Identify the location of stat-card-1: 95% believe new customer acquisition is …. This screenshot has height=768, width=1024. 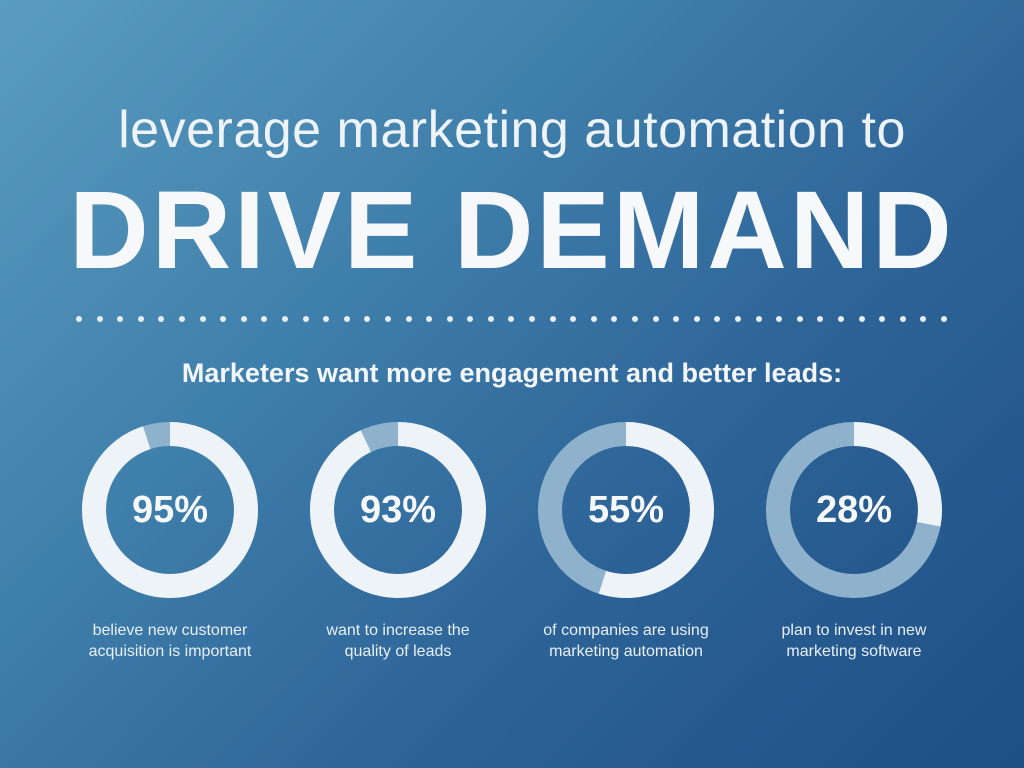
(170, 541).